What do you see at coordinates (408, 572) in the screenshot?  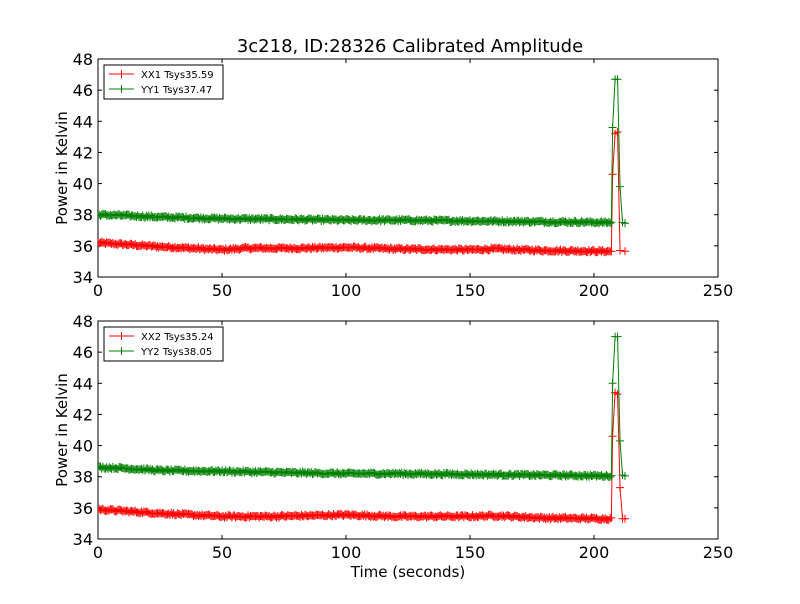 I see `x-axis-label: Time (seconds)` at bounding box center [408, 572].